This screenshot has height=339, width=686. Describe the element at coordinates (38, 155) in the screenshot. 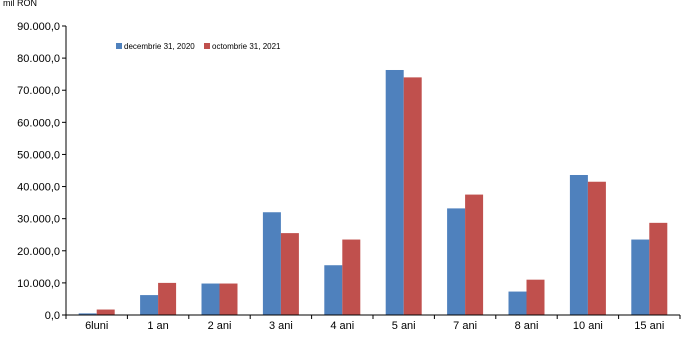

I see `y-tick-label: 50.000,0` at that location.